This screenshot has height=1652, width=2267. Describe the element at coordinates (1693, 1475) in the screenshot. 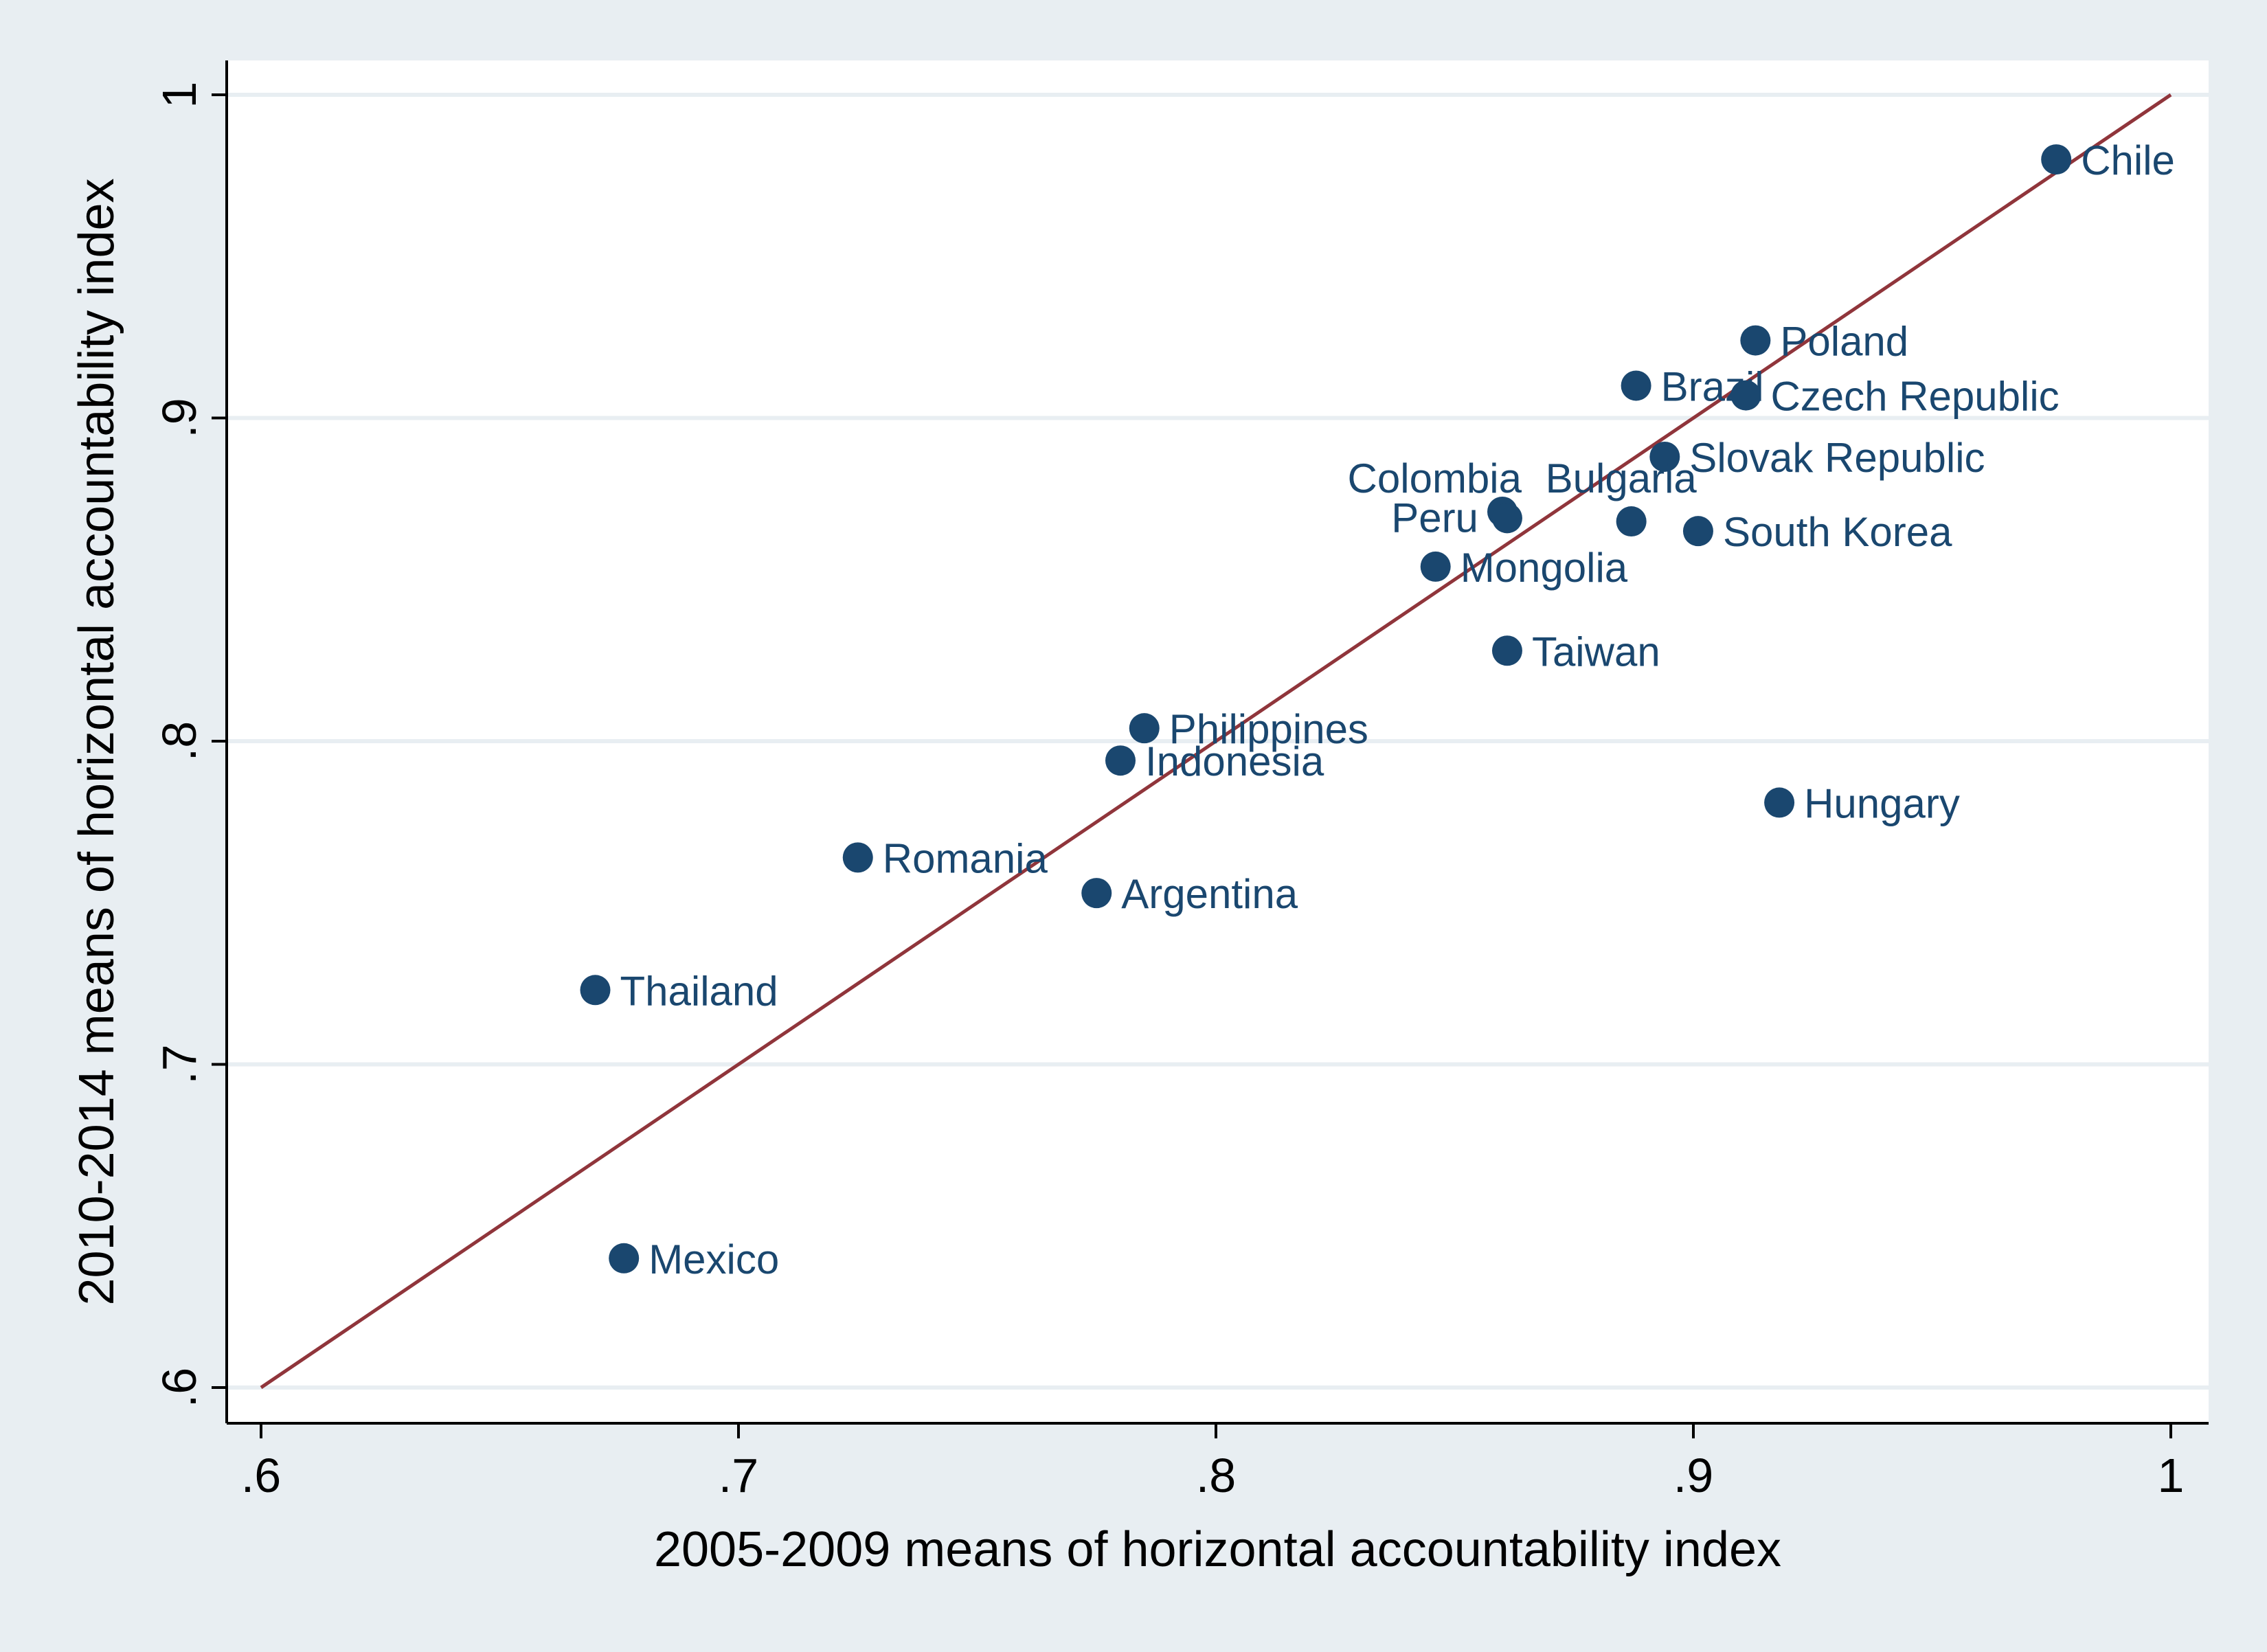

I see `x-tick-label: .9` at that location.